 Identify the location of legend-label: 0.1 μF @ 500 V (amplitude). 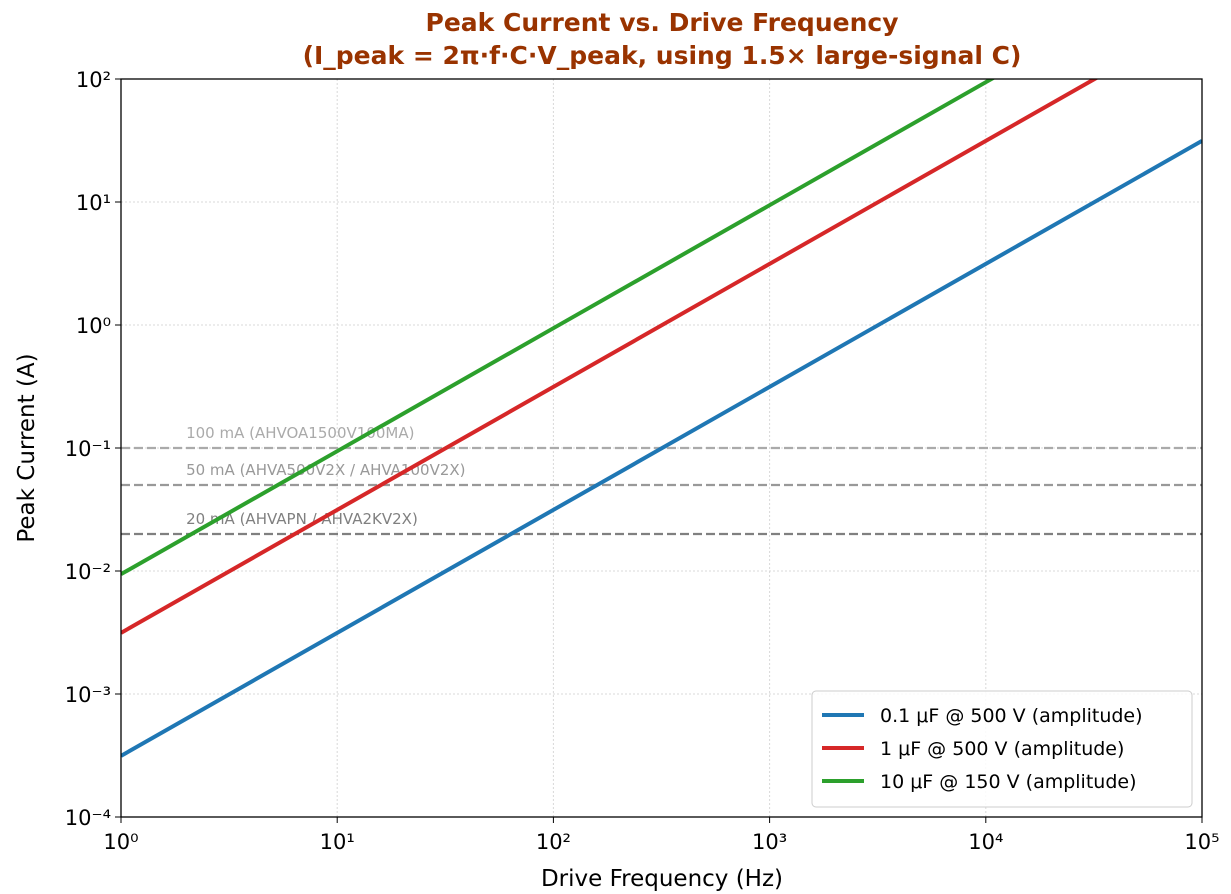
(1011, 716).